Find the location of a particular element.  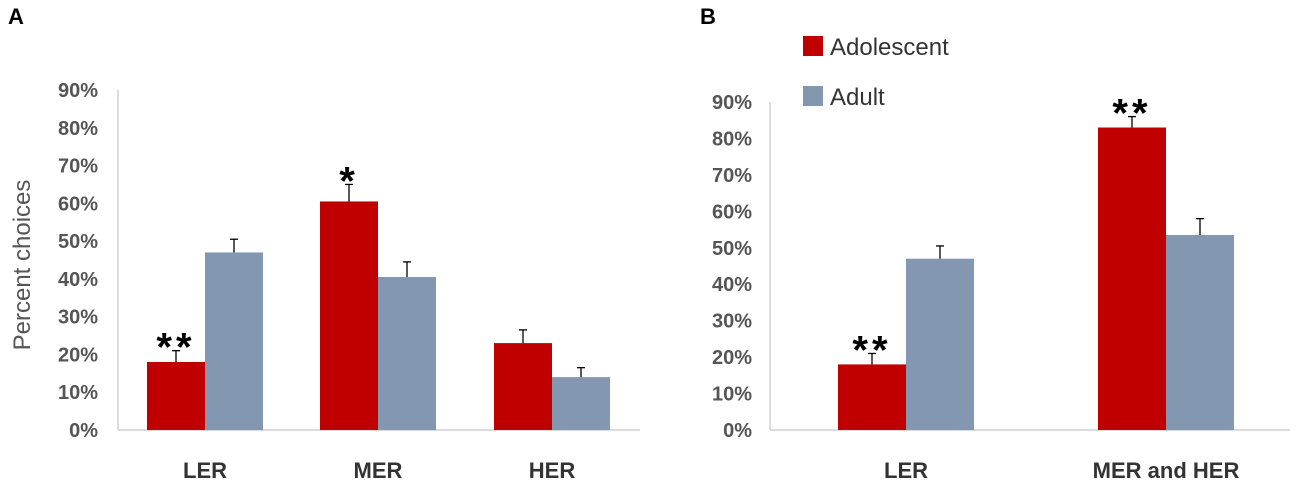

significance-markers-a: *** is located at coordinates (257, 264).